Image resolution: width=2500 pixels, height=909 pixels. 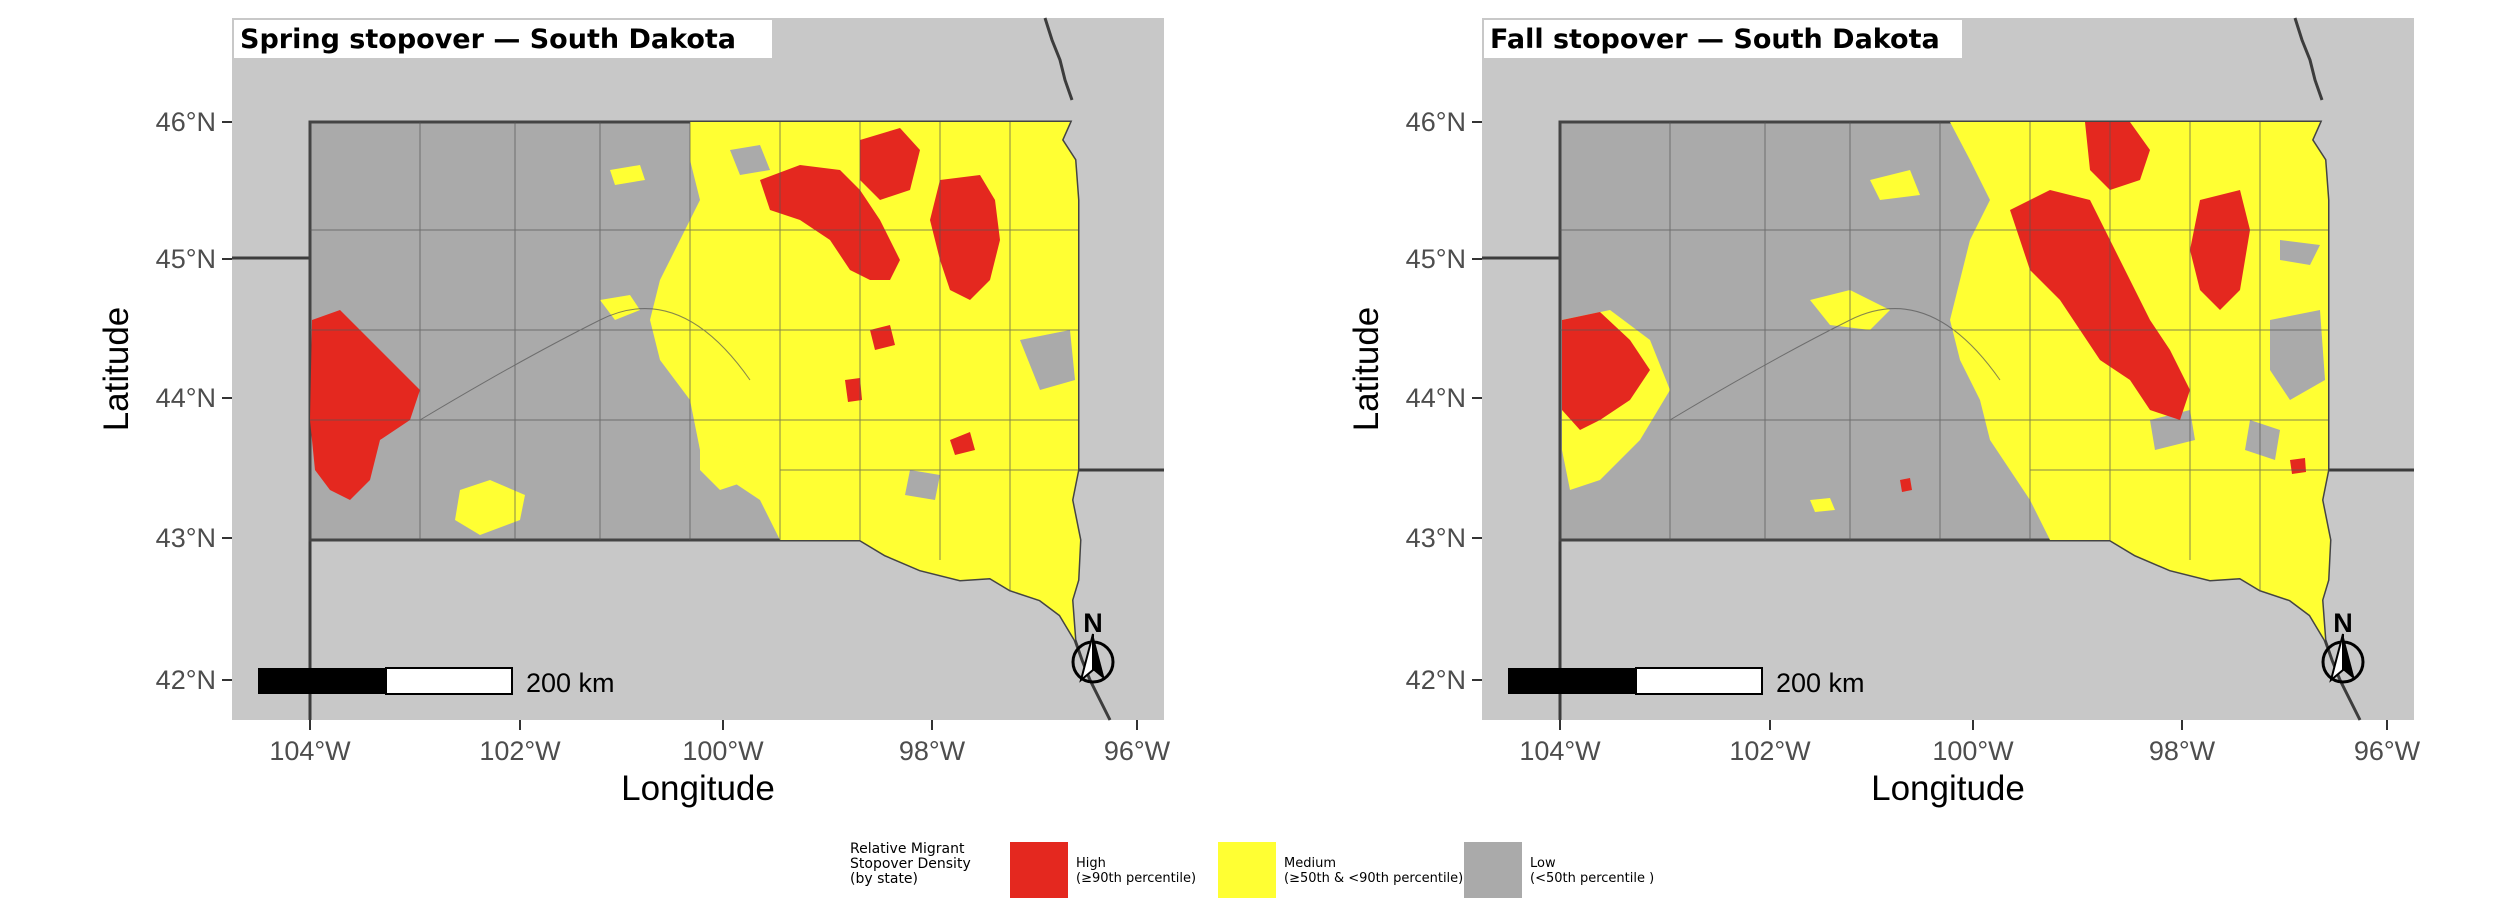 I want to click on legend-item-high: High (≥90th percentile), so click(x=1103, y=870).